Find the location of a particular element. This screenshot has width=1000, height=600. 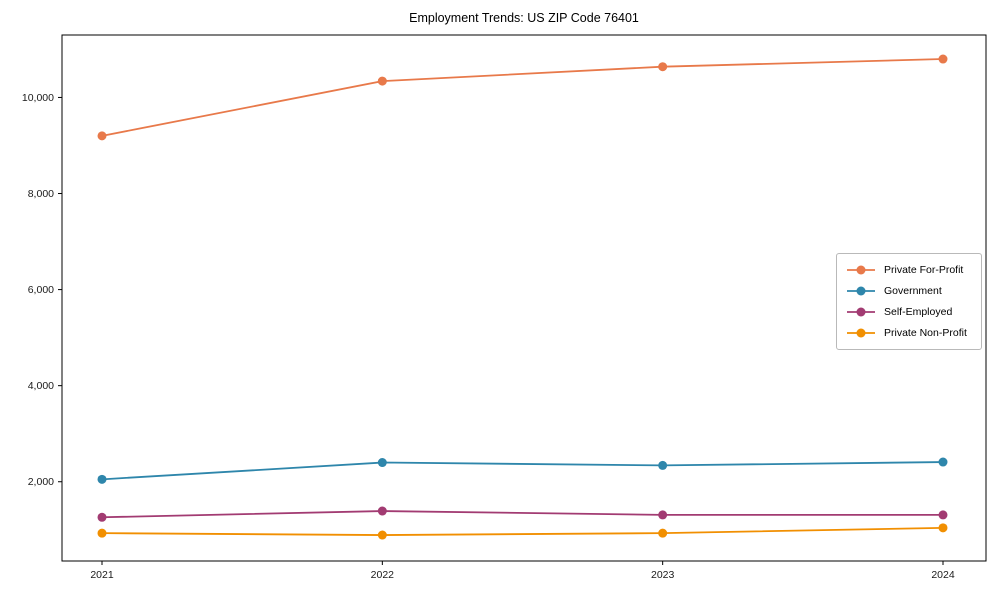

y-tick-label: 2,000 is located at coordinates (41, 482).